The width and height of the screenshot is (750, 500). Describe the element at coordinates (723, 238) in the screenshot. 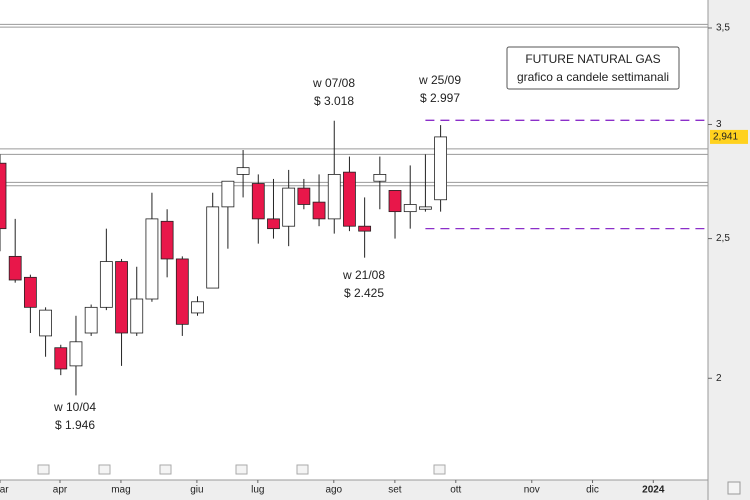

I see `y-tick-label: 2,5` at that location.